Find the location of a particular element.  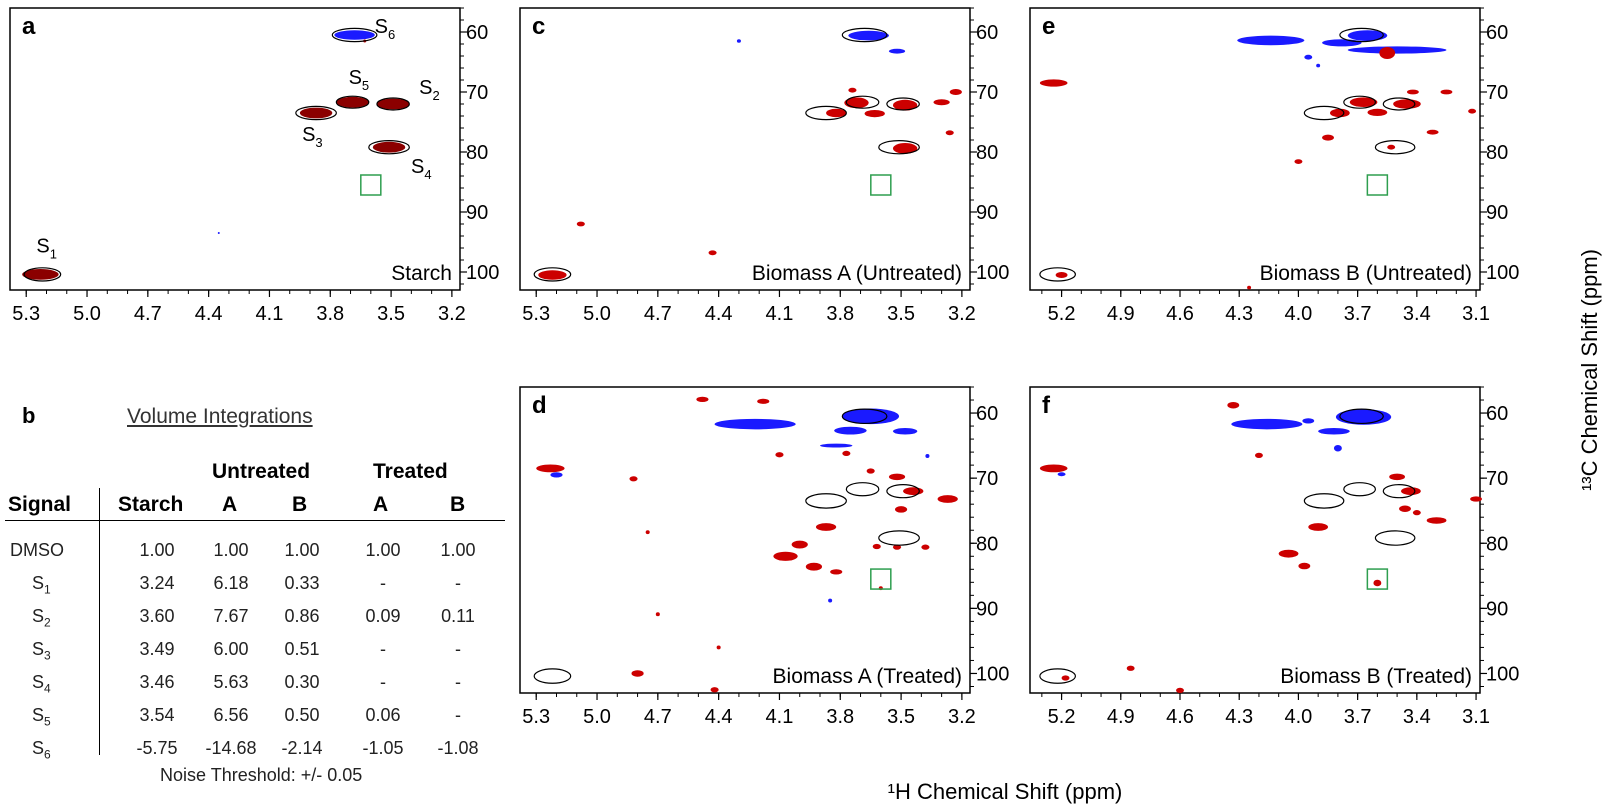

table-cell: 3.46 is located at coordinates (157, 682).